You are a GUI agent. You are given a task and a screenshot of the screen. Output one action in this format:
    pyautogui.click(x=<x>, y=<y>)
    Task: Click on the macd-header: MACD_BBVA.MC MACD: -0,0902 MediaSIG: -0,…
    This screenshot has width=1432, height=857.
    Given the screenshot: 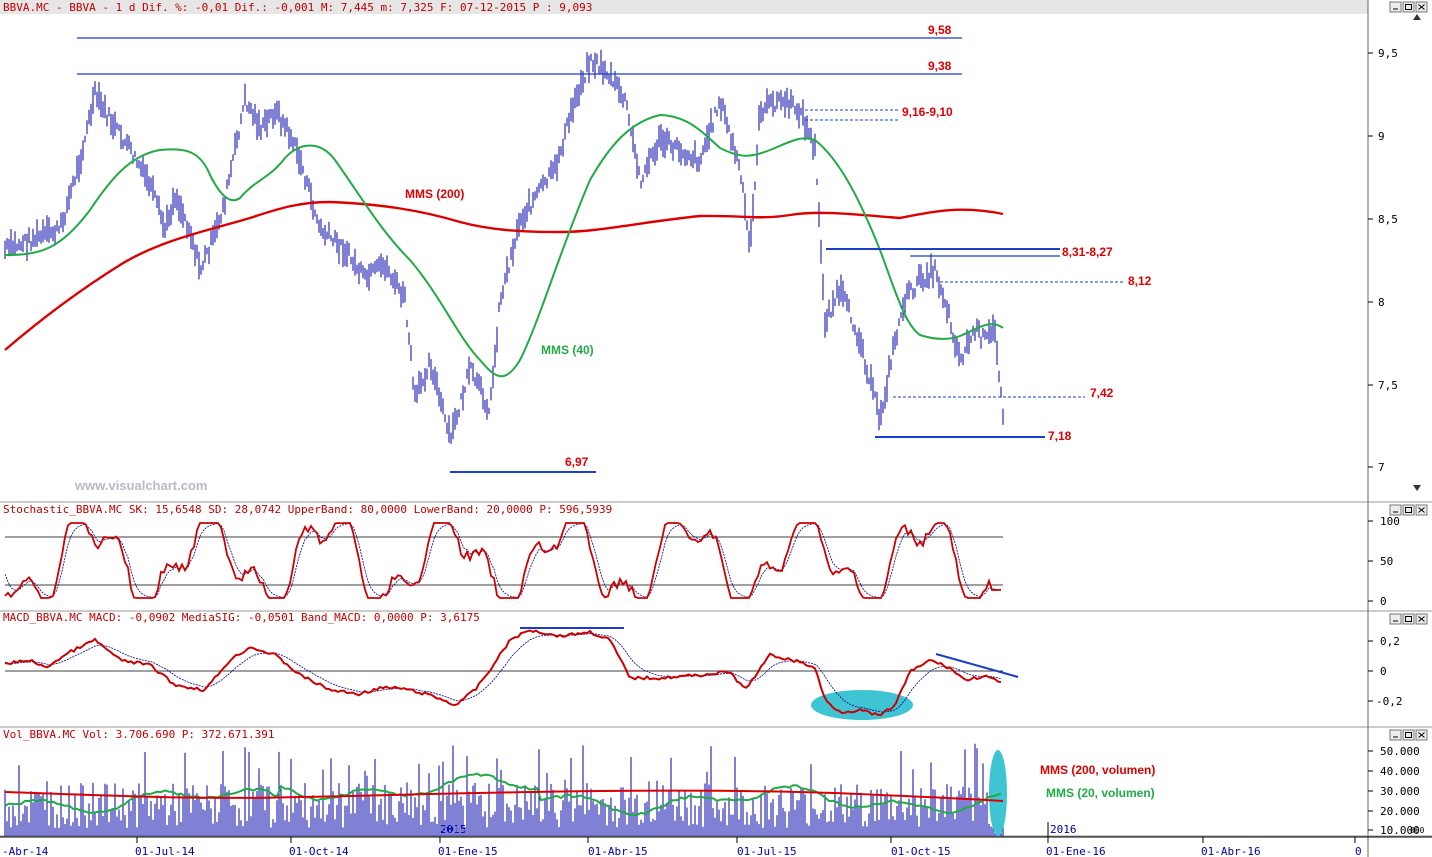 What is the action you would take?
    pyautogui.click(x=241, y=617)
    